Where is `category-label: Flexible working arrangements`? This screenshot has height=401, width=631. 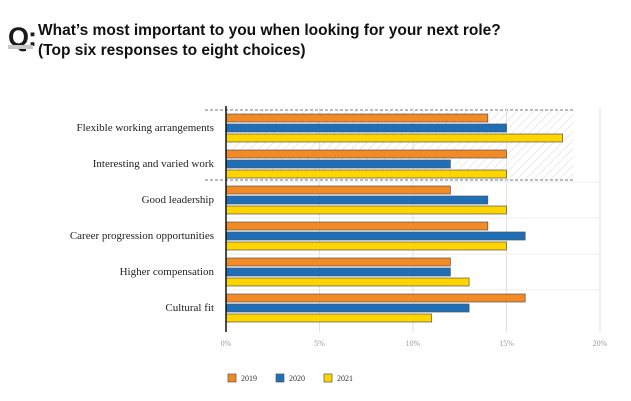 category-label: Flexible working arrangements is located at coordinates (145, 128).